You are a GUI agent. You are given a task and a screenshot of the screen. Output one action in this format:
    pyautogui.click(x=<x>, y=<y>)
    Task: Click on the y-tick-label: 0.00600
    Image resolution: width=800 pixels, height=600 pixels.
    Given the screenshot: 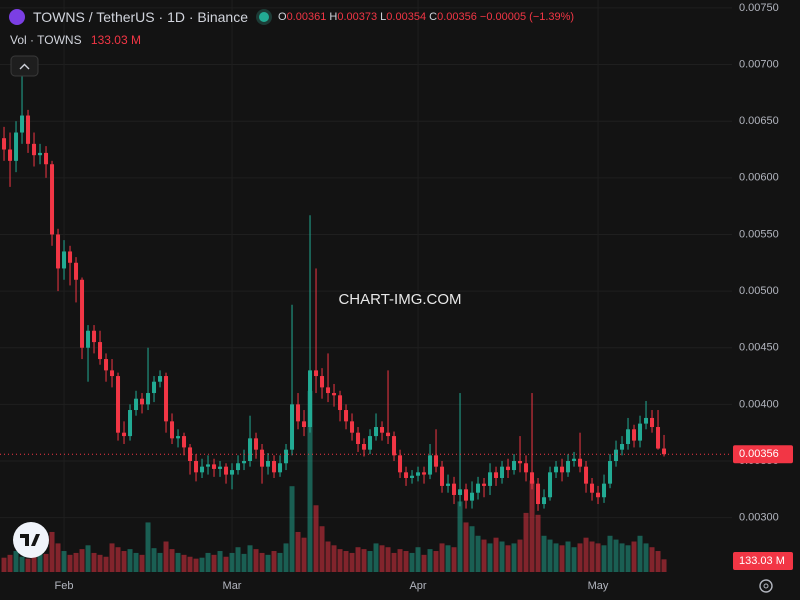 What is the action you would take?
    pyautogui.click(x=759, y=178)
    